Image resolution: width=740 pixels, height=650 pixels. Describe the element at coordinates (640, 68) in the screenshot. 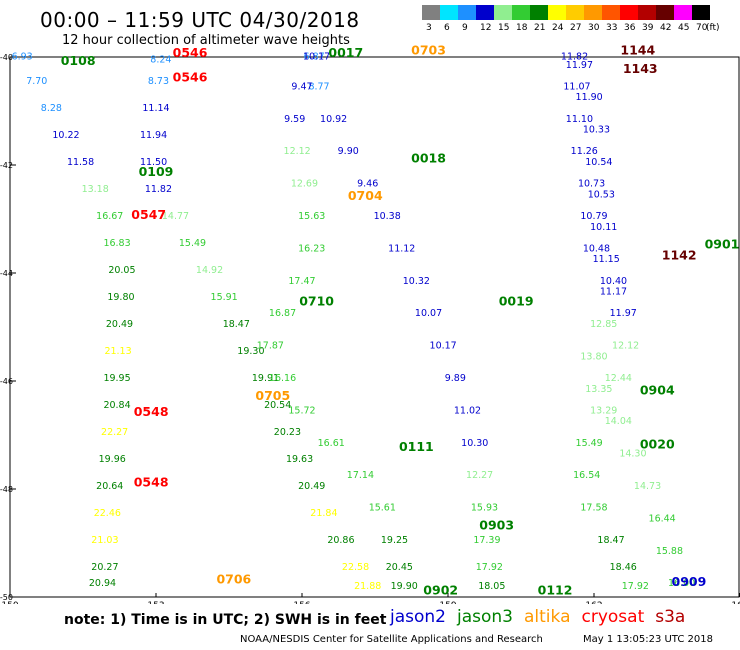

I see `pass-time-label: 1143` at that location.